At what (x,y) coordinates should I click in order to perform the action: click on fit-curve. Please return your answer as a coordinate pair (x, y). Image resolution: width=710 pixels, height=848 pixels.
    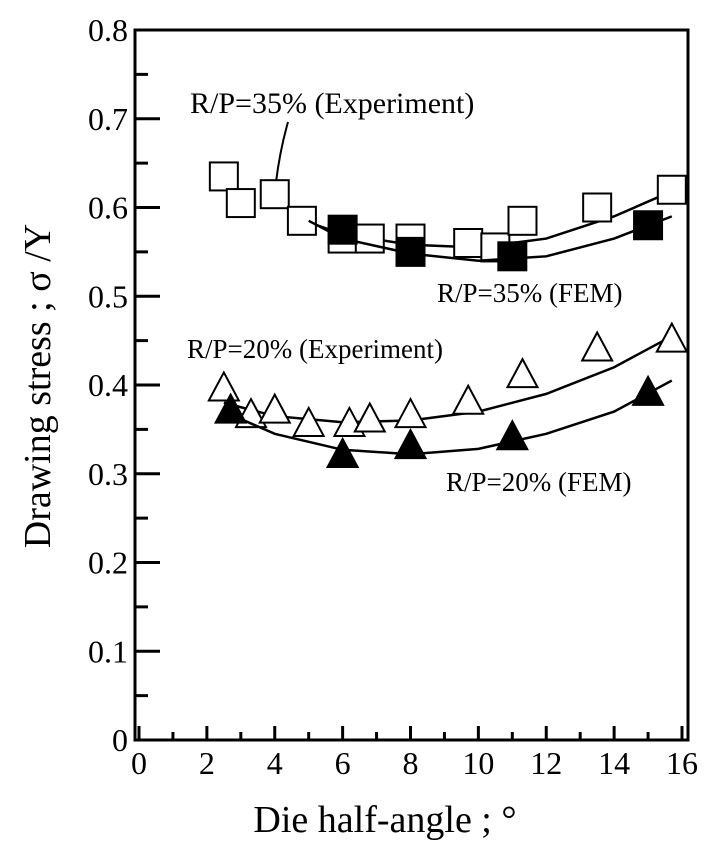
    Looking at the image, I should click on (448, 417).